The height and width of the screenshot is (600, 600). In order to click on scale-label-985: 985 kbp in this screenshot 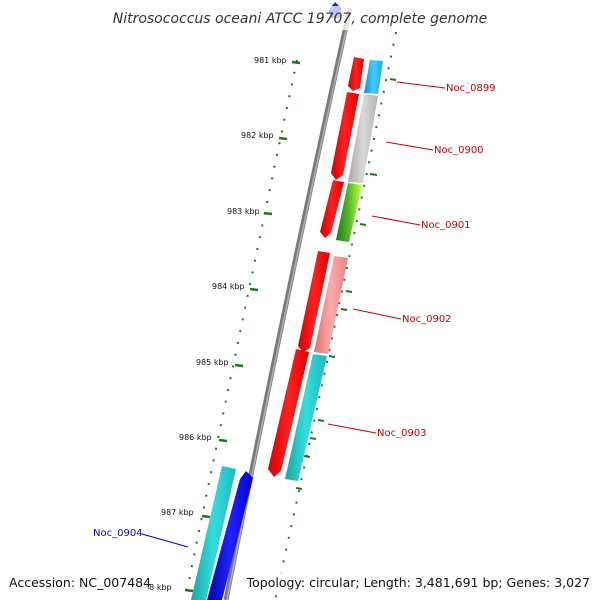, I will do `click(212, 362)`.